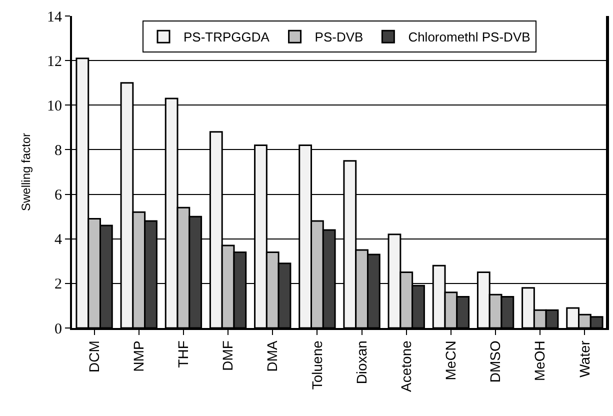 This screenshot has height=416, width=613. Describe the element at coordinates (272, 356) in the screenshot. I see `x-tick-label: DMA` at that location.